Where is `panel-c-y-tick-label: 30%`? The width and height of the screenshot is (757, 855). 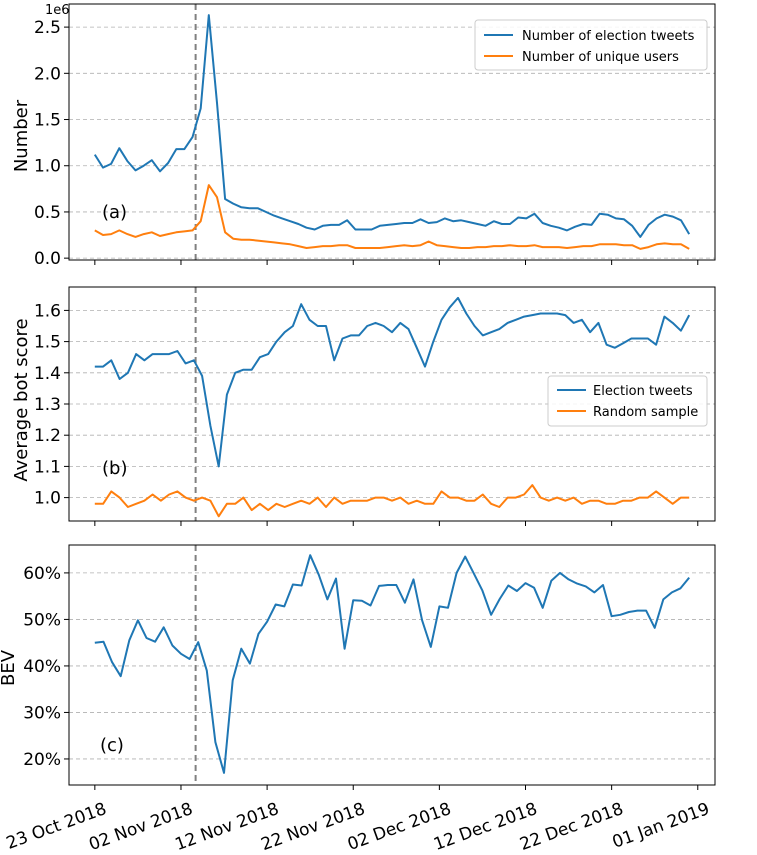 panel-c-y-tick-label: 30% is located at coordinates (42, 713).